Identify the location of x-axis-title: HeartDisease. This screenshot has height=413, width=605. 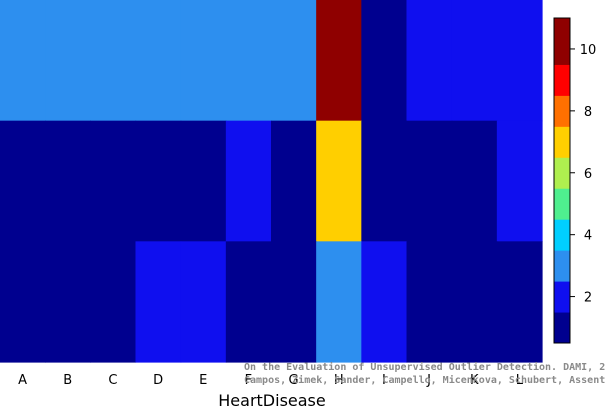
(271, 400).